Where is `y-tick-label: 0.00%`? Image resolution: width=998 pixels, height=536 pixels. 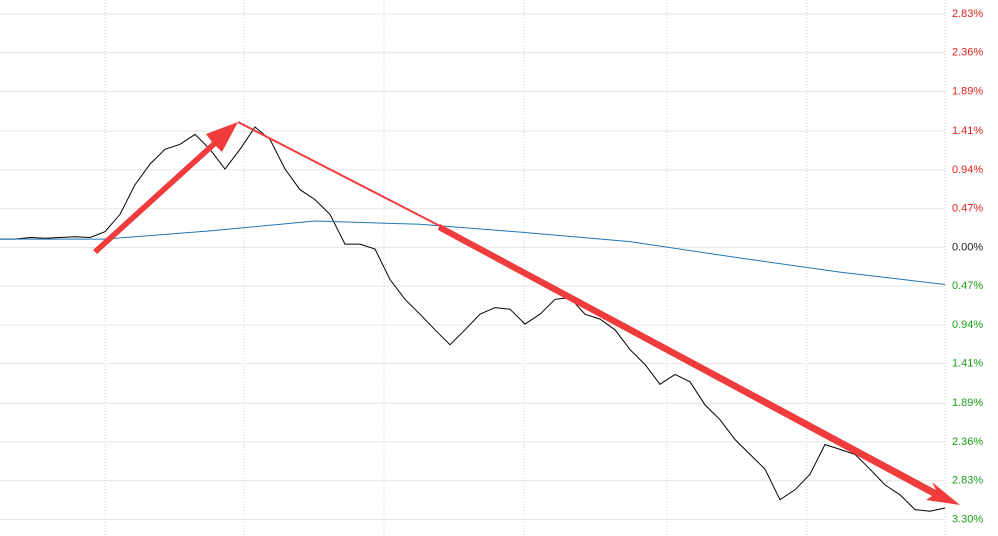 y-tick-label: 0.00% is located at coordinates (967, 247).